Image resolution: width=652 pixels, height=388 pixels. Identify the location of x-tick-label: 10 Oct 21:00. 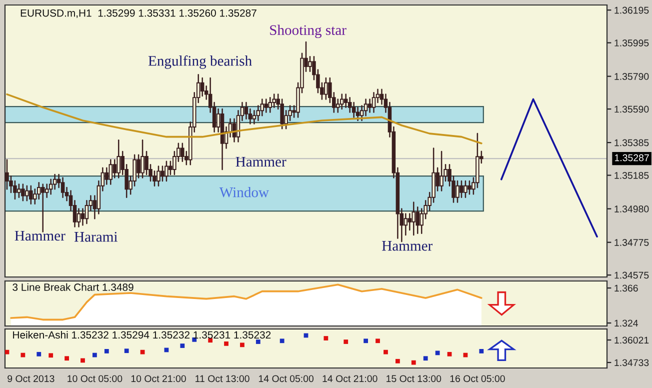
(158, 378).